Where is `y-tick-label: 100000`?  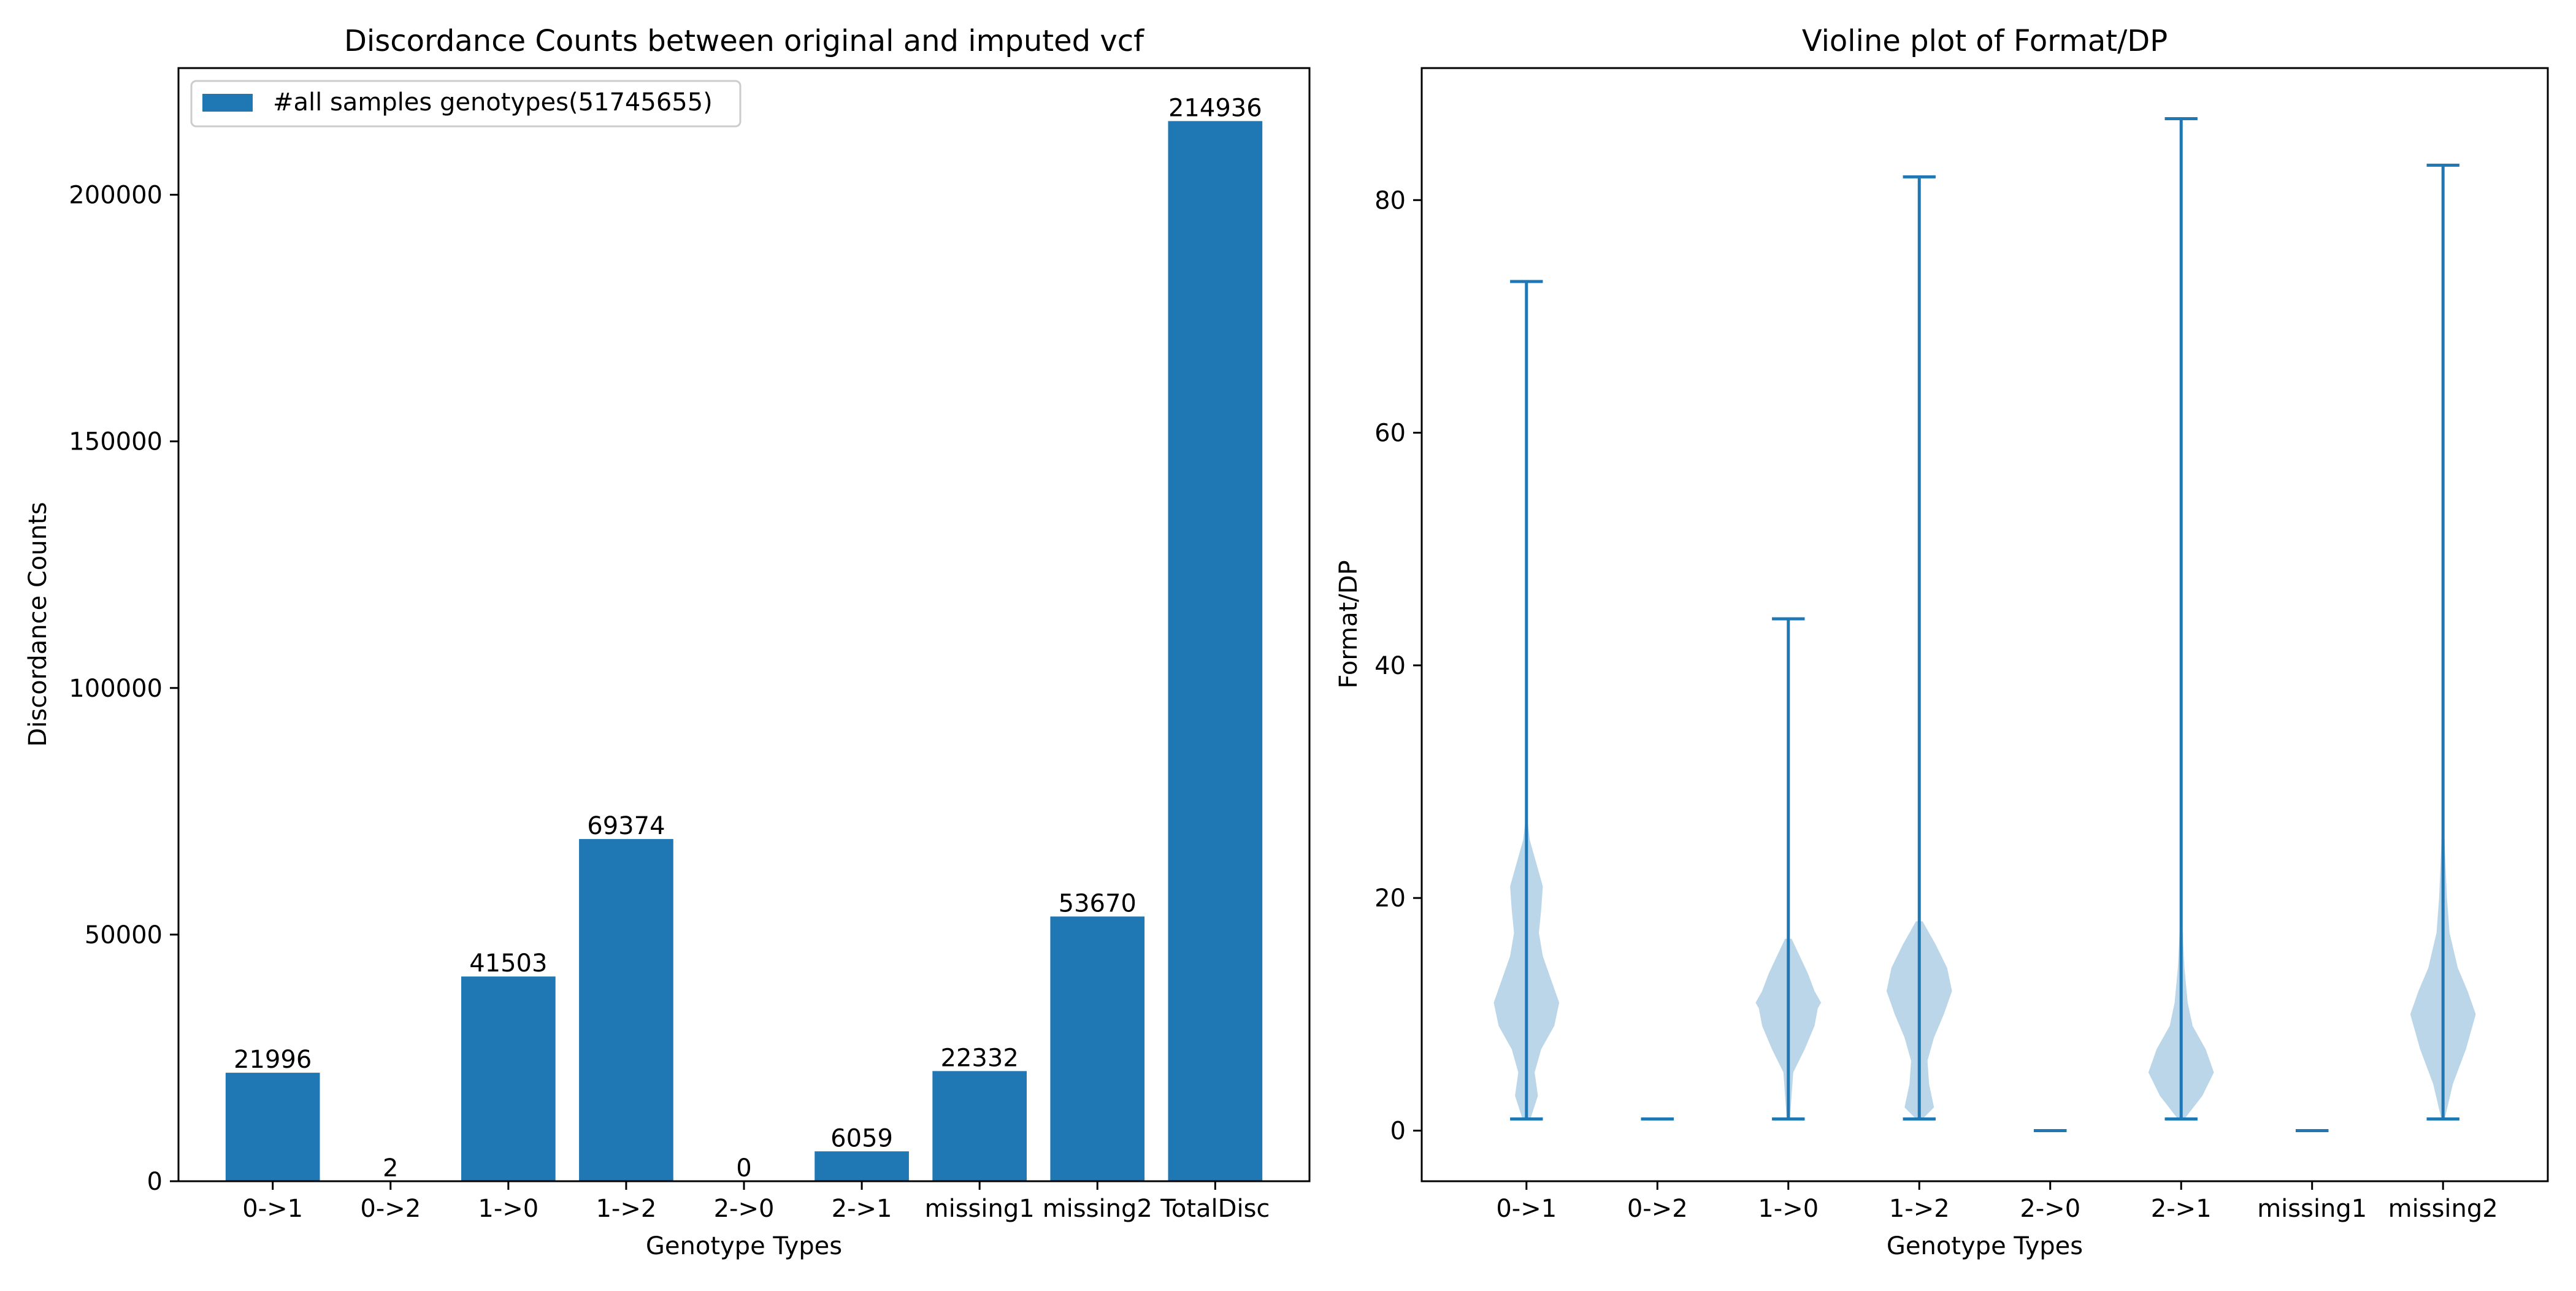 y-tick-label: 100000 is located at coordinates (116, 689).